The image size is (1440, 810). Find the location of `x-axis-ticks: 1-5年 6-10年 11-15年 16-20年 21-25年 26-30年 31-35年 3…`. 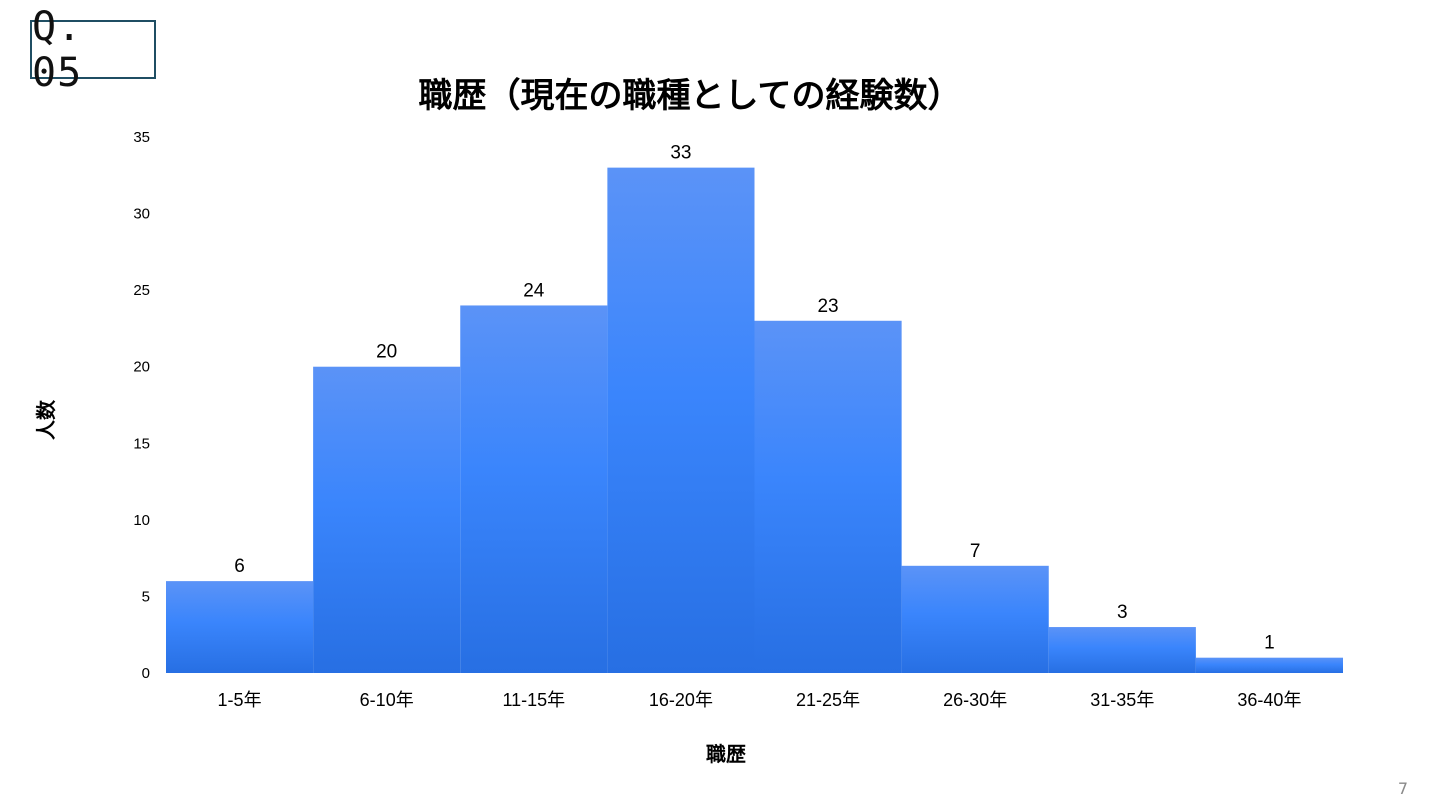

x-axis-ticks: 1-5年 6-10年 11-15年 16-20年 21-25年 26-30年 31-35年 3… is located at coordinates (760, 700).